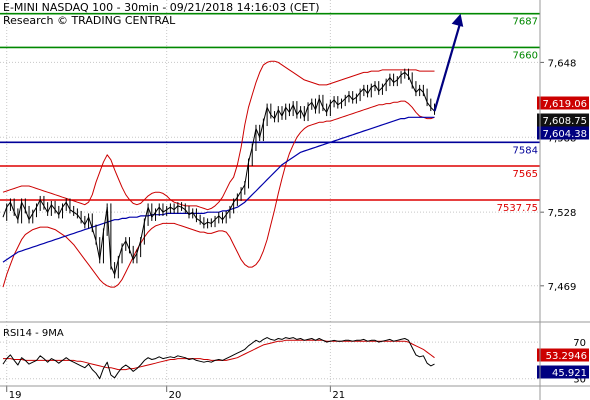 The image size is (590, 400). Describe the element at coordinates (579, 343) in the screenshot. I see `rsi-axis-label-70: 70` at that location.